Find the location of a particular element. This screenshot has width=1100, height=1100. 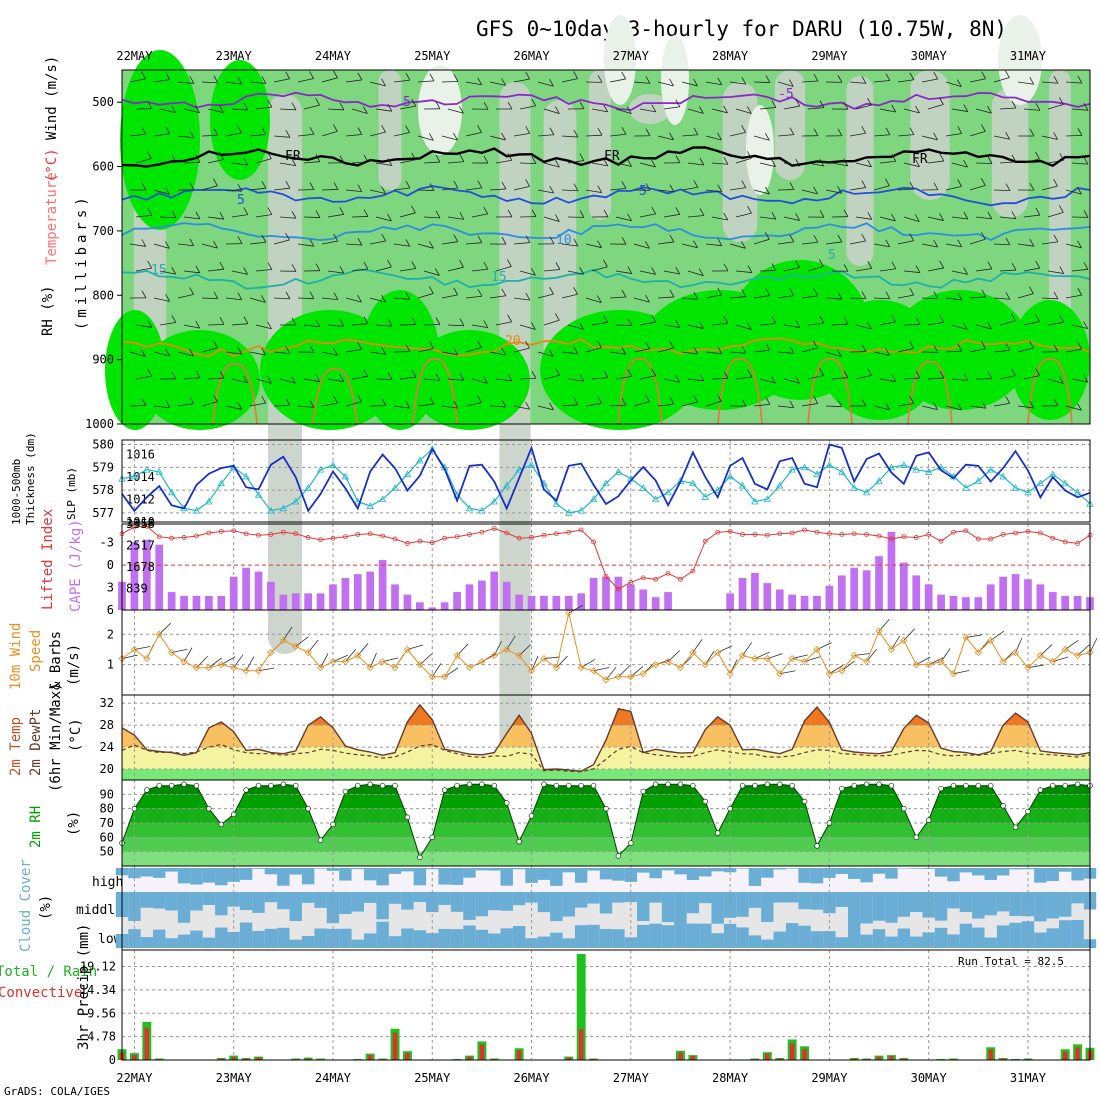

day-label-top: 24MAY is located at coordinates (333, 56).